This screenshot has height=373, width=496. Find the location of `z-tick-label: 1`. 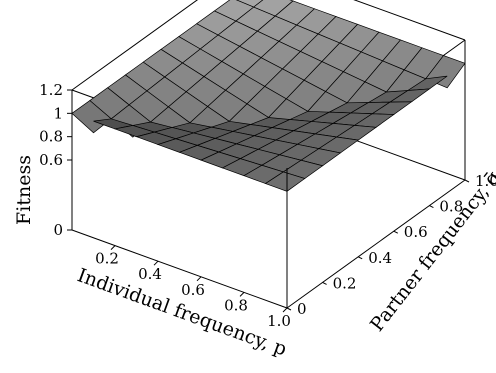

z-tick-label: 1 is located at coordinates (58, 113).